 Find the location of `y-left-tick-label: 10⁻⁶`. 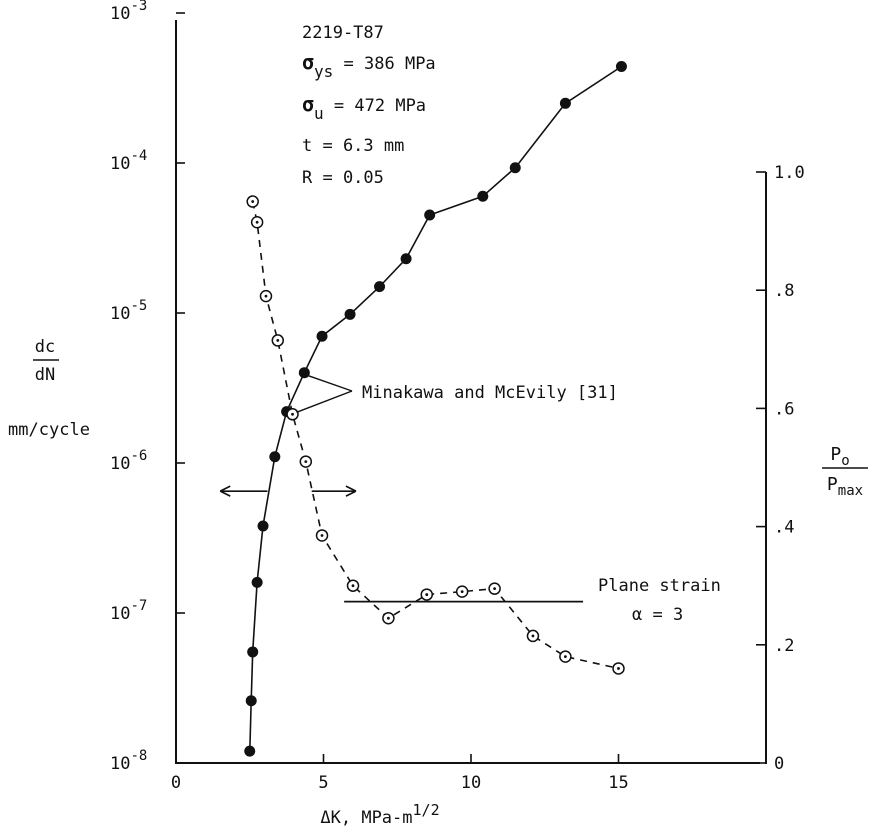

y-left-tick-label: 10⁻⁶ is located at coordinates (128, 461).